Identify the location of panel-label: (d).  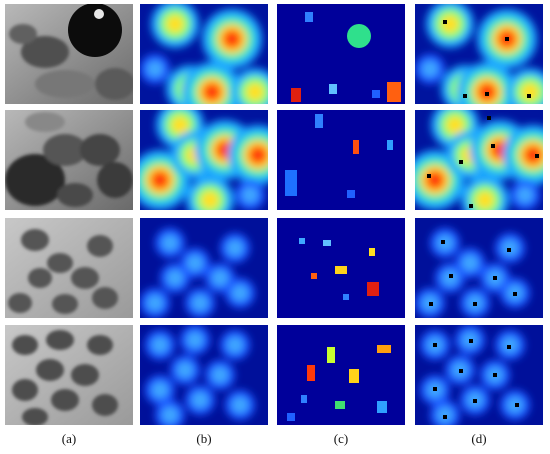
(478, 438).